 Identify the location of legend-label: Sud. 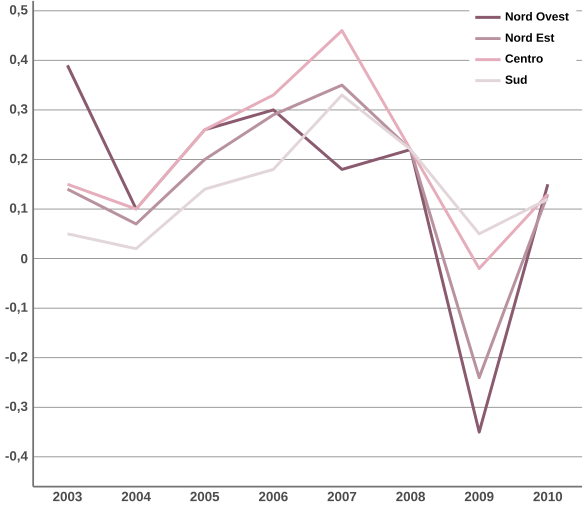
(516, 79).